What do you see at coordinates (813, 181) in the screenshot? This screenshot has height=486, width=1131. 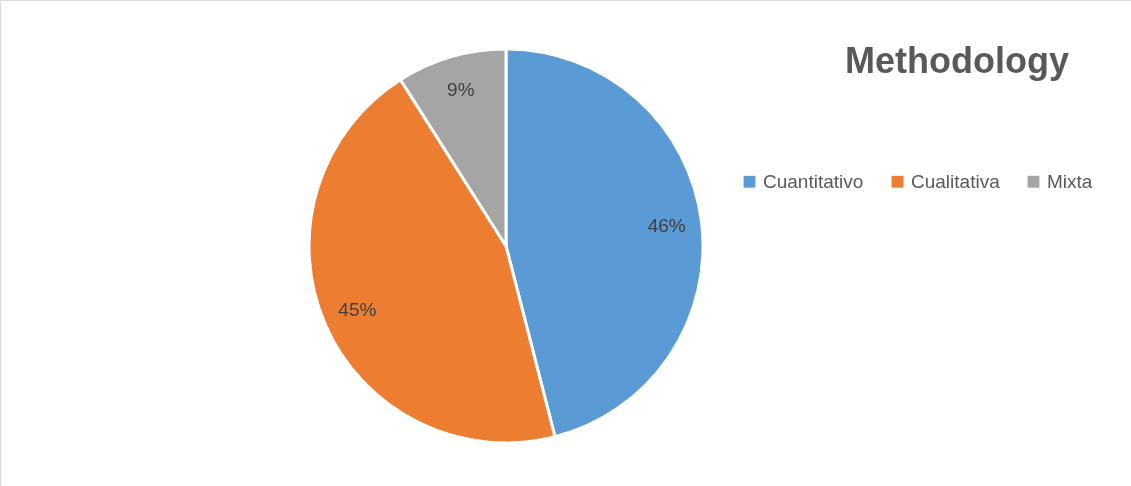 I see `legend-label: Cuantitativo` at bounding box center [813, 181].